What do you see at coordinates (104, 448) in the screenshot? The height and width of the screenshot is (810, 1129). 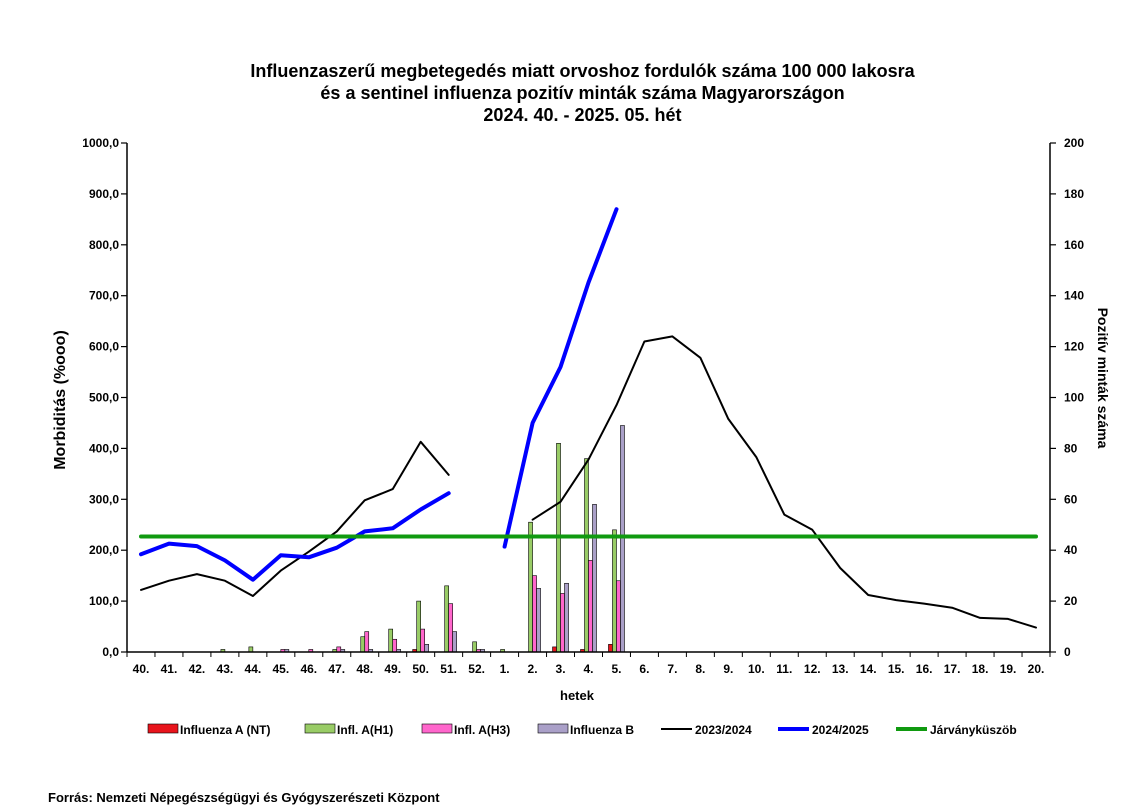 I see `y-left-tick-label-4: 400,0` at bounding box center [104, 448].